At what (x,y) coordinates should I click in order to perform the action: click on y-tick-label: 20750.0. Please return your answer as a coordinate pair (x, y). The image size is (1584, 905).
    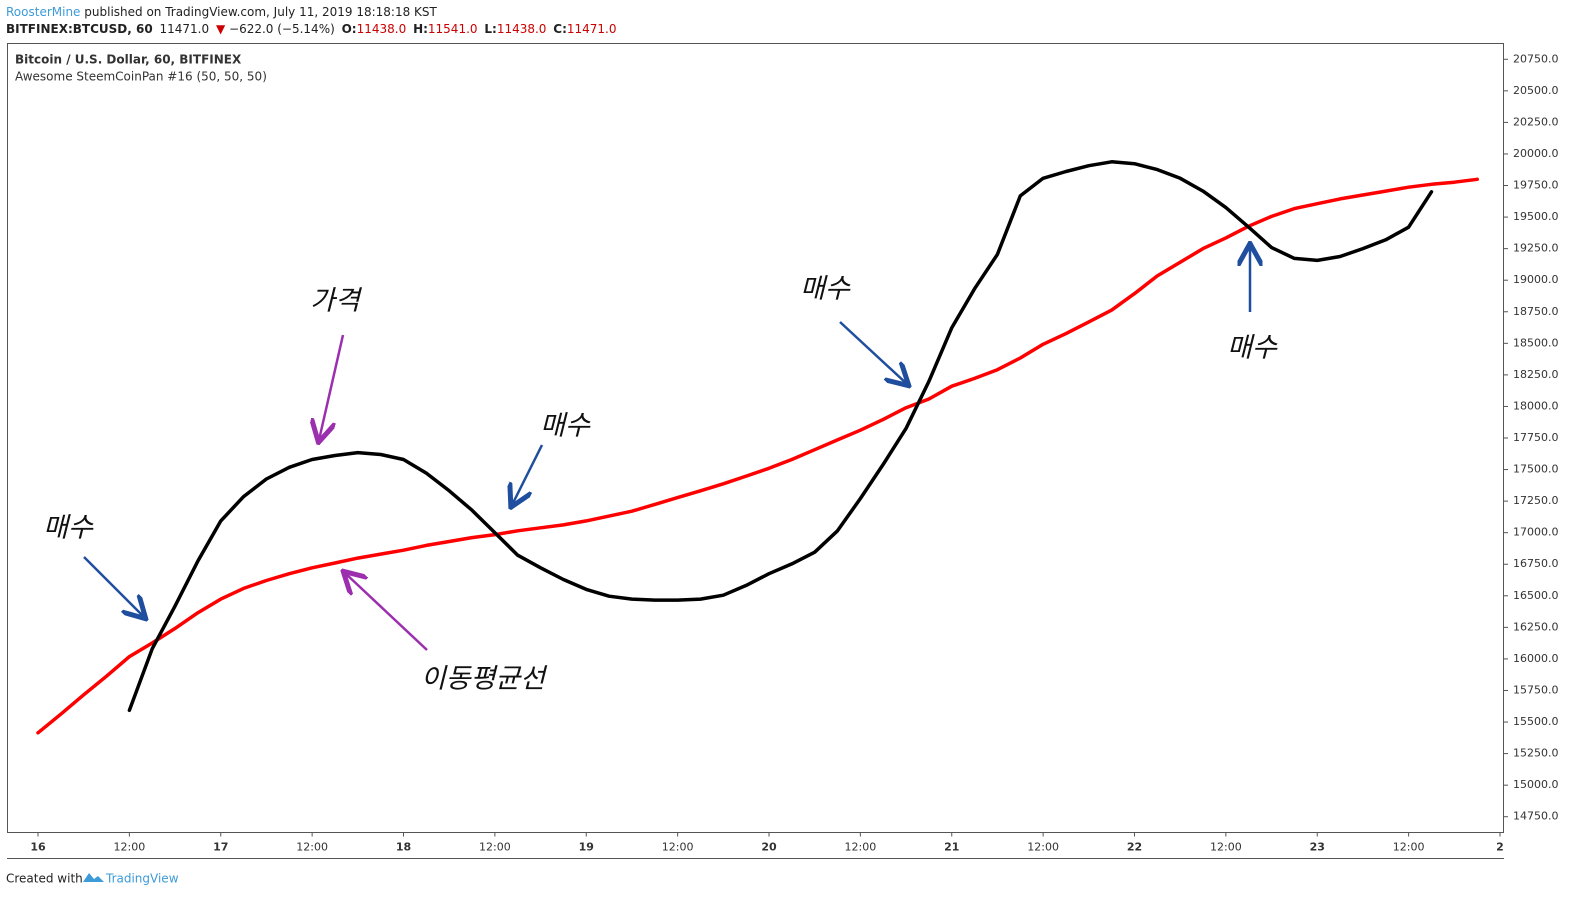
    Looking at the image, I should click on (1536, 58).